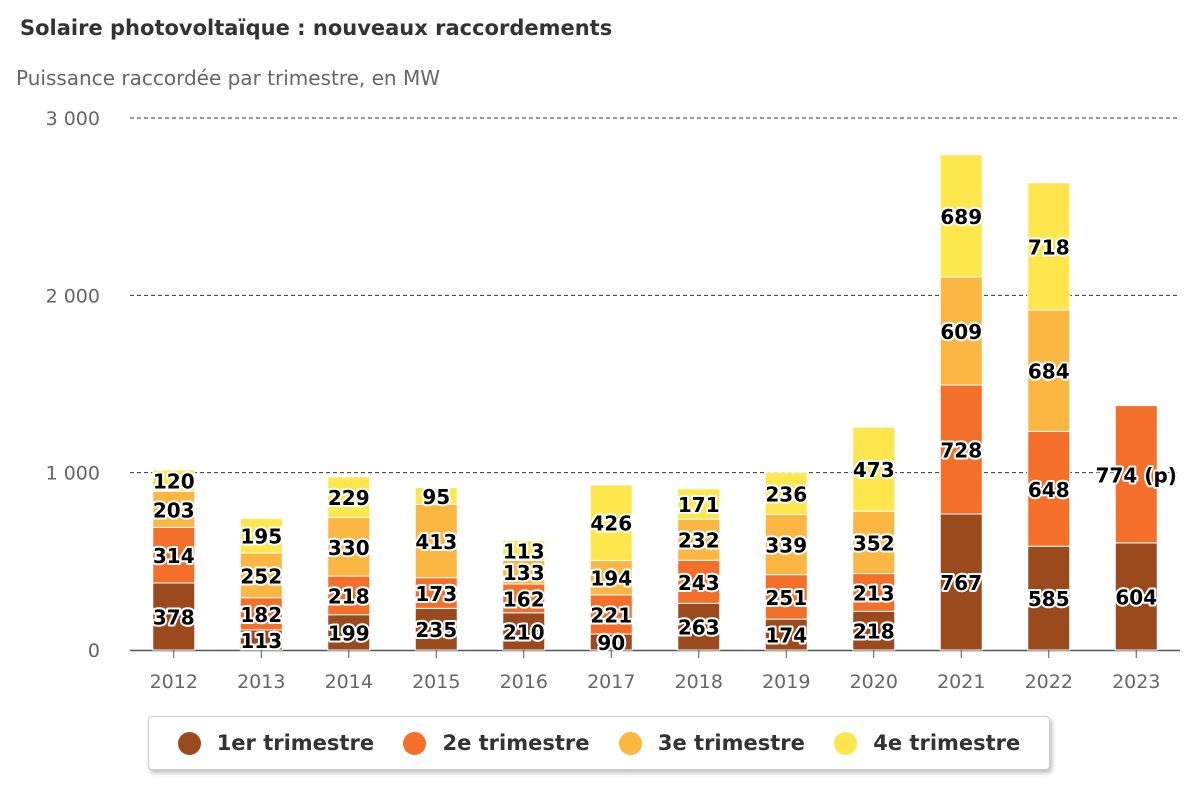 The height and width of the screenshot is (800, 1200). I want to click on data-label: 210, so click(524, 632).